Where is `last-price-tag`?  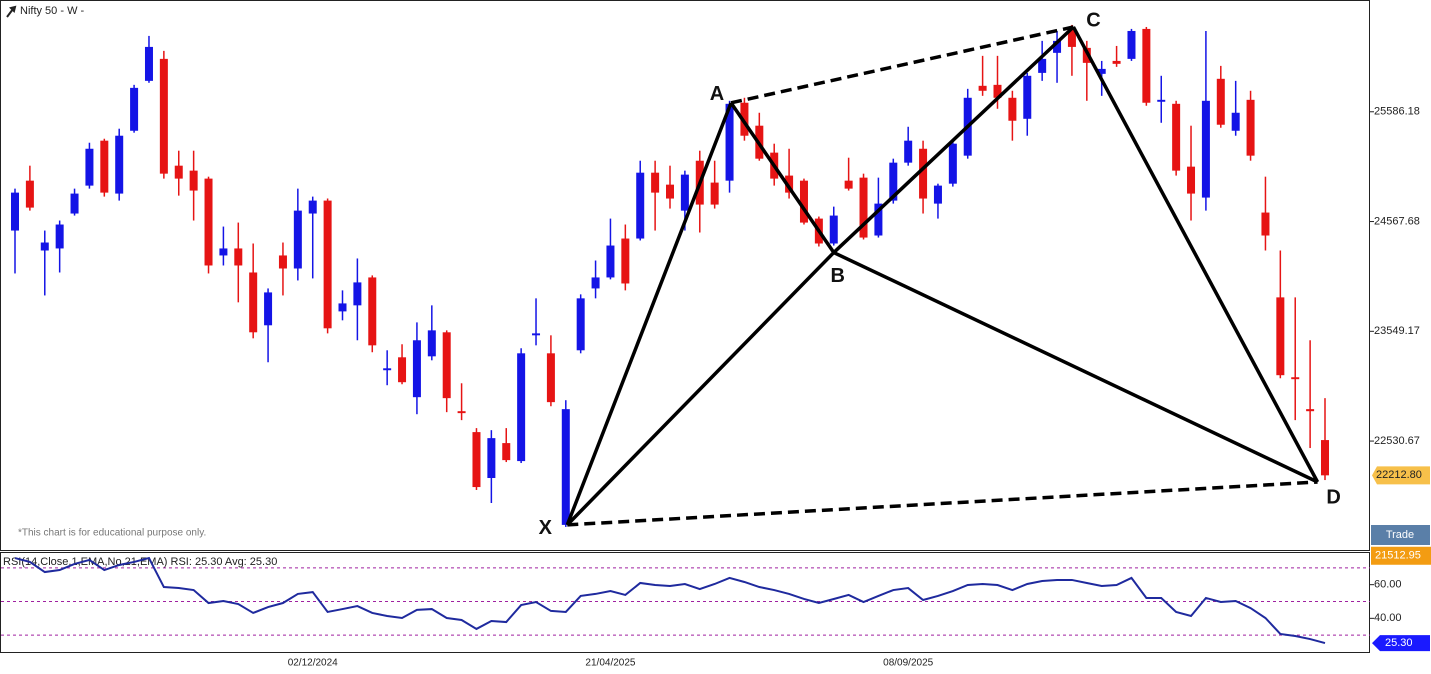 last-price-tag is located at coordinates (1401, 475).